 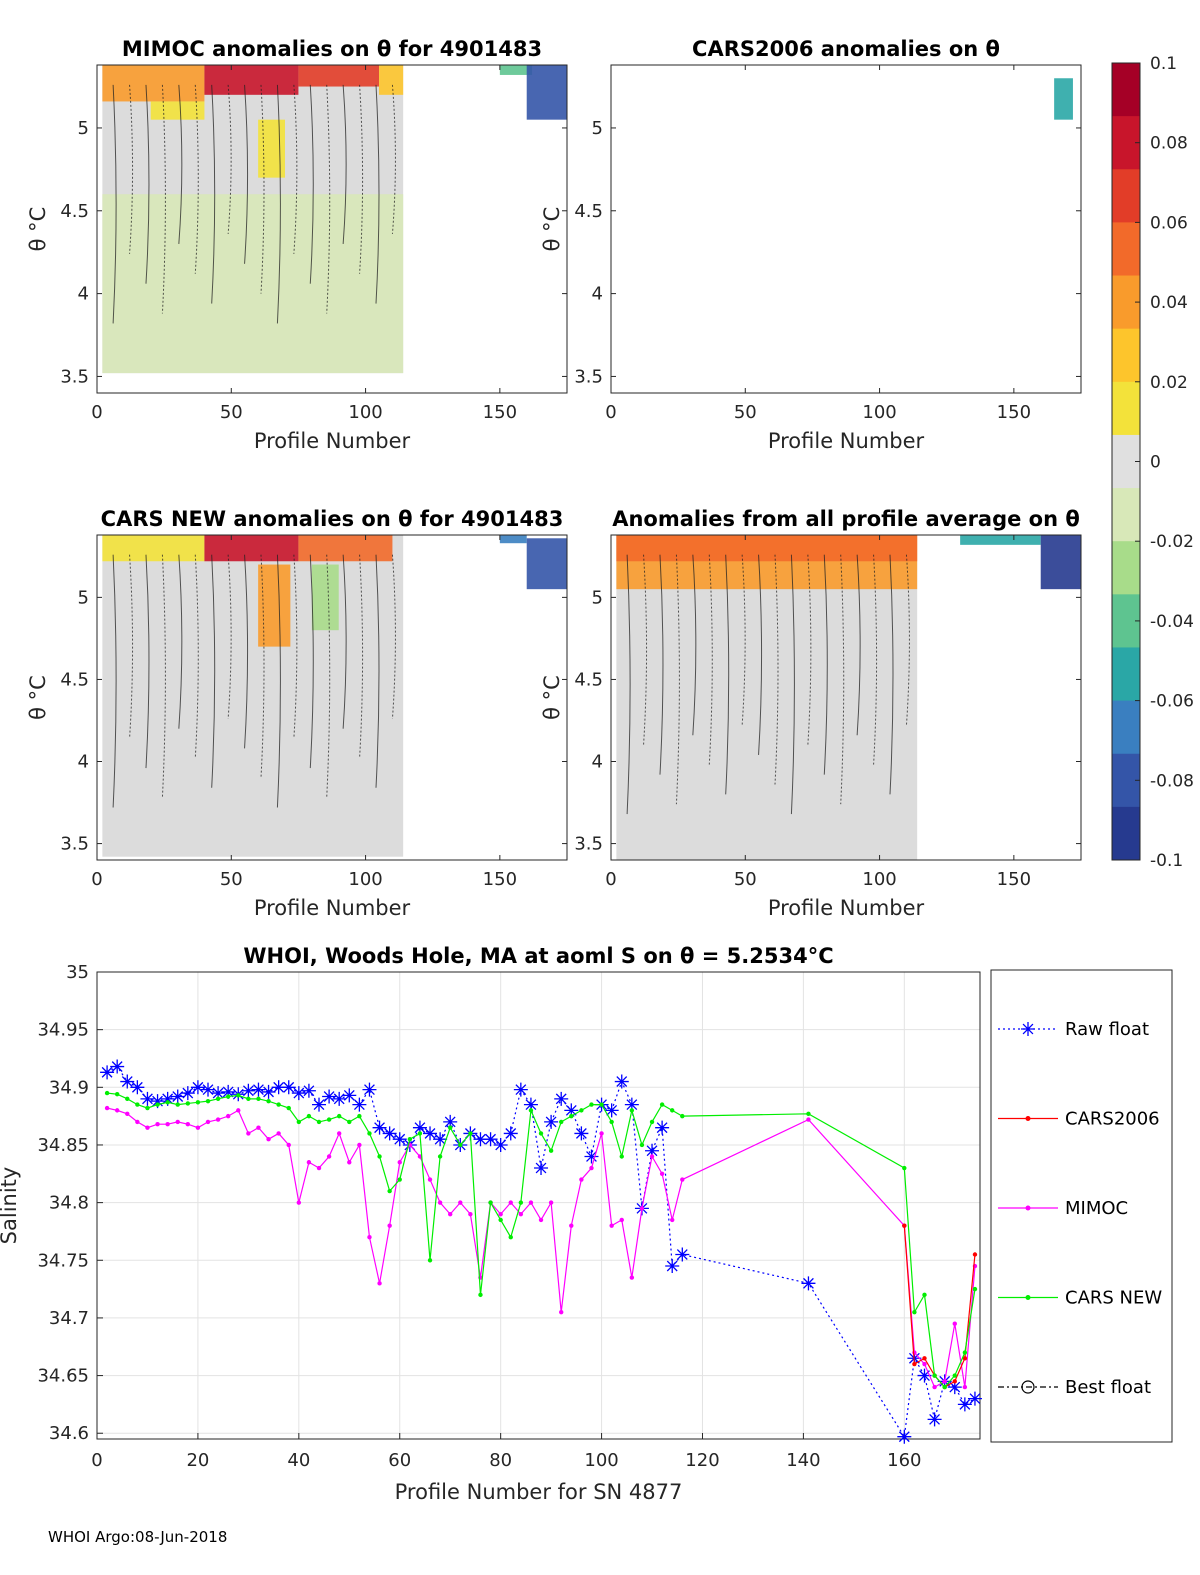 I want to click on legend-marker, so click(x=1028, y=1029).